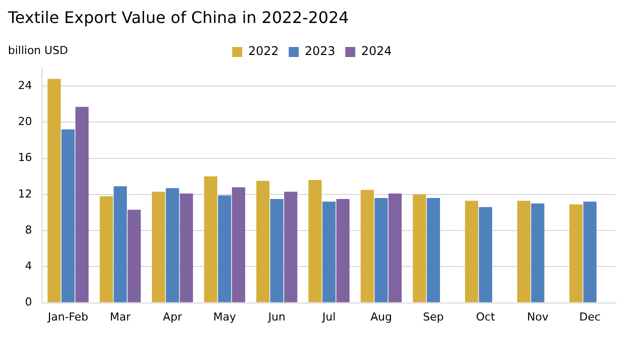 This screenshot has width=644, height=341. I want to click on y-tick-label: 20, so click(25, 121).